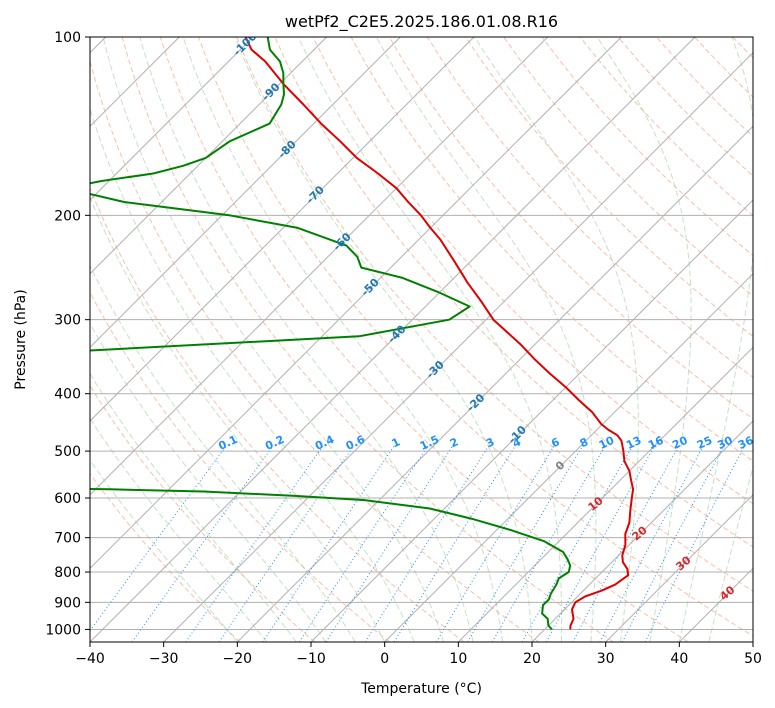 This screenshot has width=775, height=708. I want to click on mixing-ratio-label: 16, so click(656, 443).